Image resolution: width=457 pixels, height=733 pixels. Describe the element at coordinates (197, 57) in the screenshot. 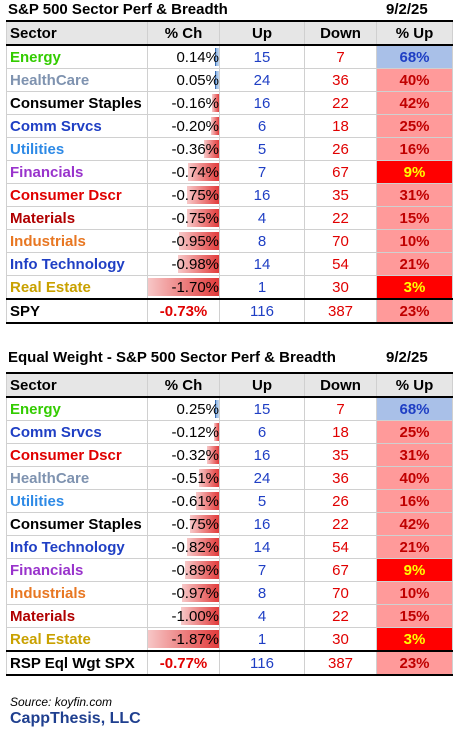

I see `pct-change: 0.14%` at that location.